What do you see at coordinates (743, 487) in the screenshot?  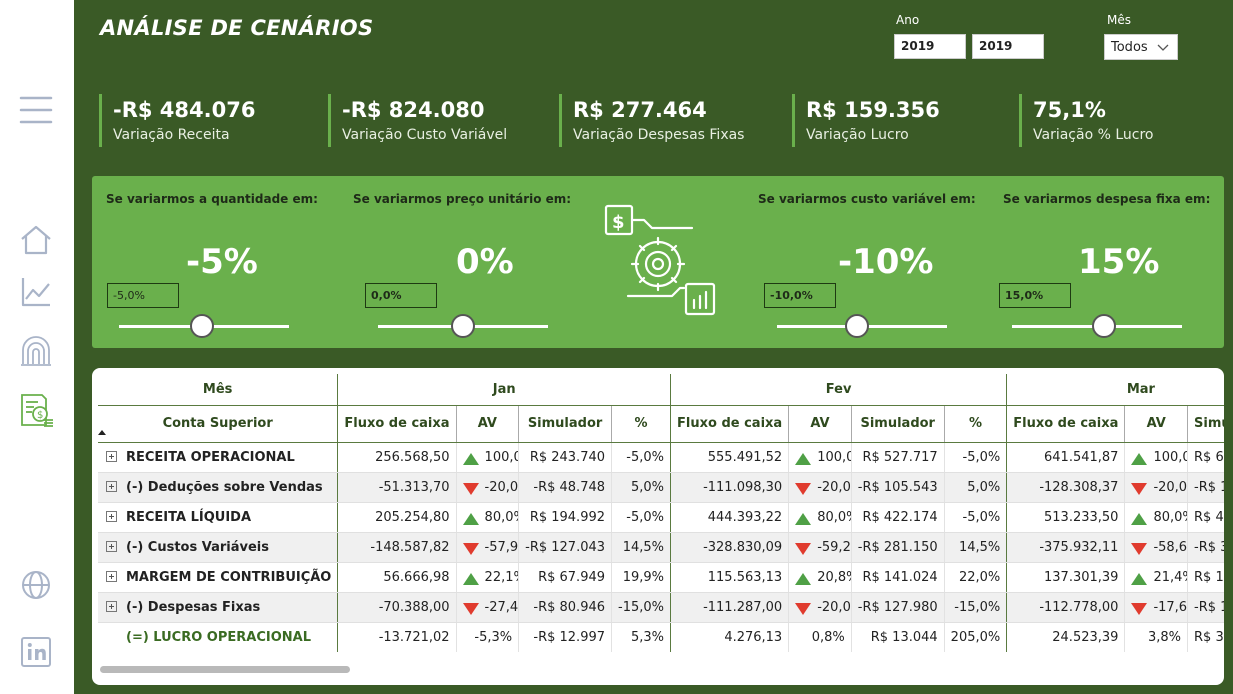 I see `cell-value: -111.098,30` at bounding box center [743, 487].